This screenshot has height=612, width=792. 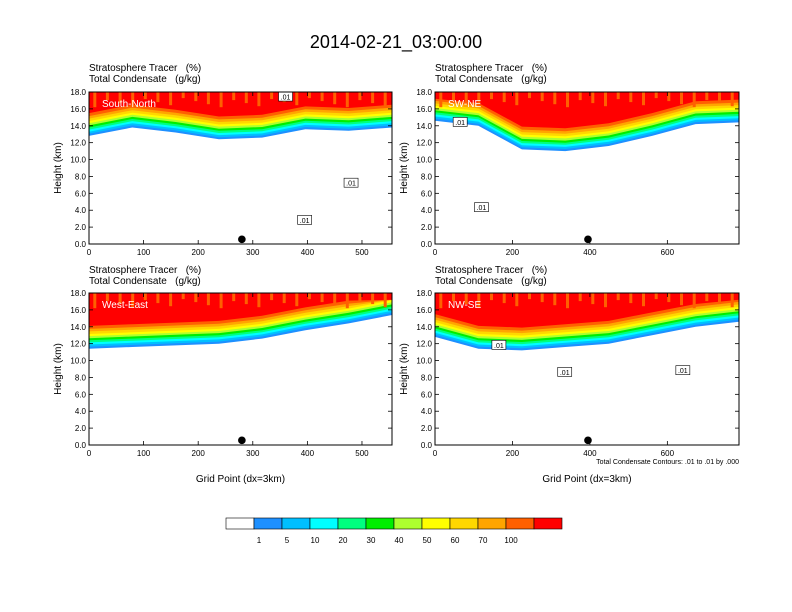 What do you see at coordinates (145, 270) in the screenshot?
I see `tracer-label: Stratosphere Tracer (%)` at bounding box center [145, 270].